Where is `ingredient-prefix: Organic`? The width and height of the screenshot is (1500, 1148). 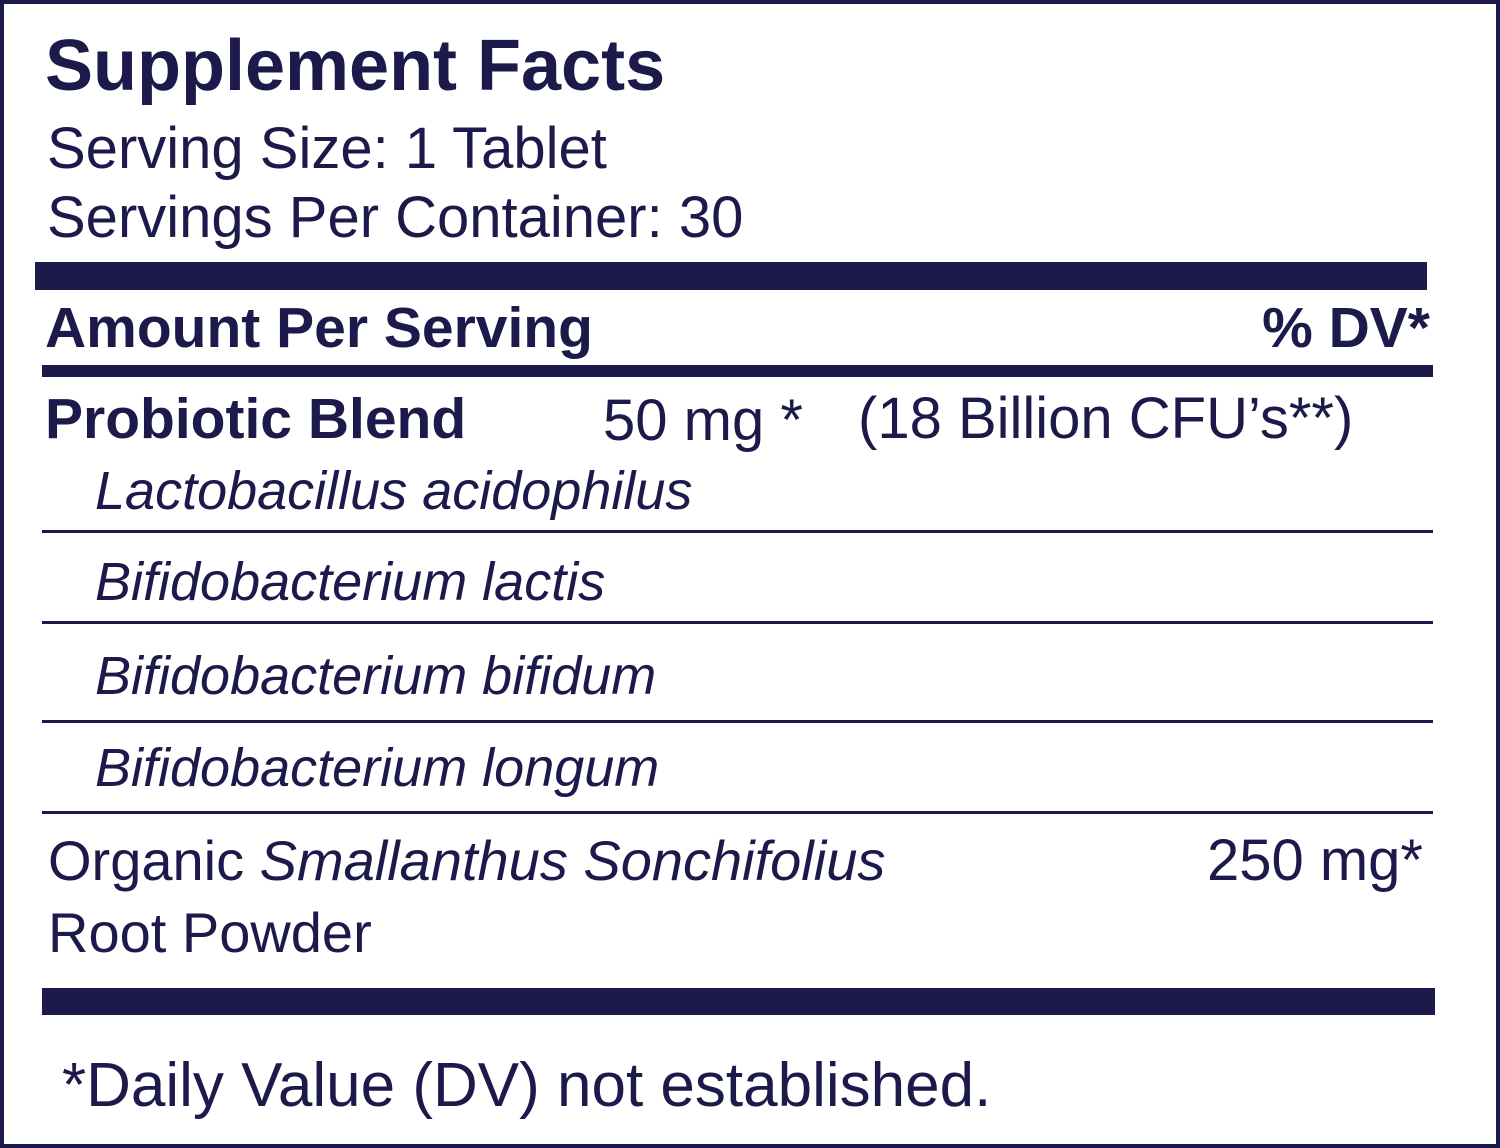
ingredient-prefix: Organic is located at coordinates (146, 860).